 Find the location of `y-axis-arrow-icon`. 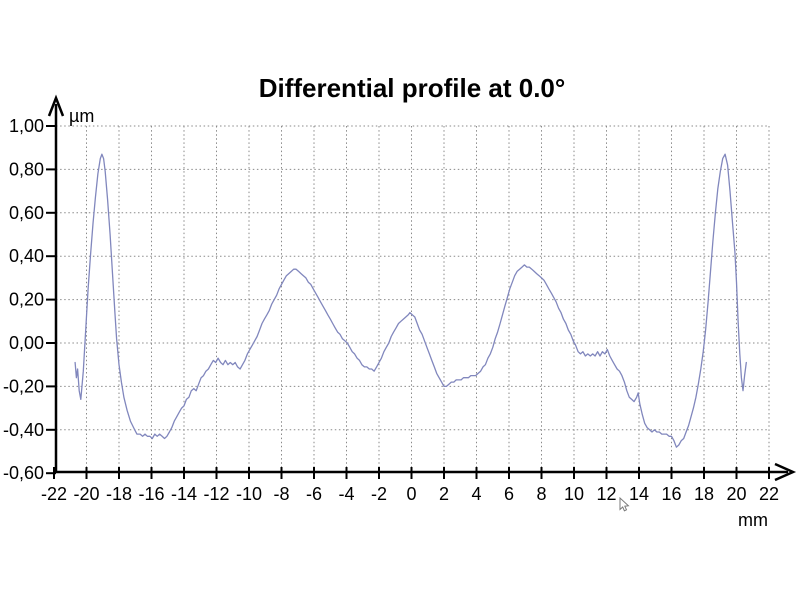

y-axis-arrow-icon is located at coordinates (56, 105).